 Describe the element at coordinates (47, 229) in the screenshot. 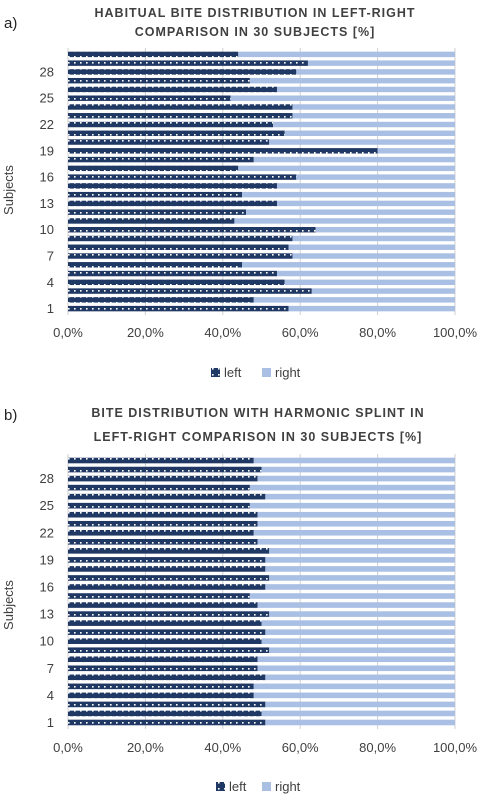

I see `panel-a-y-tick: 10` at that location.